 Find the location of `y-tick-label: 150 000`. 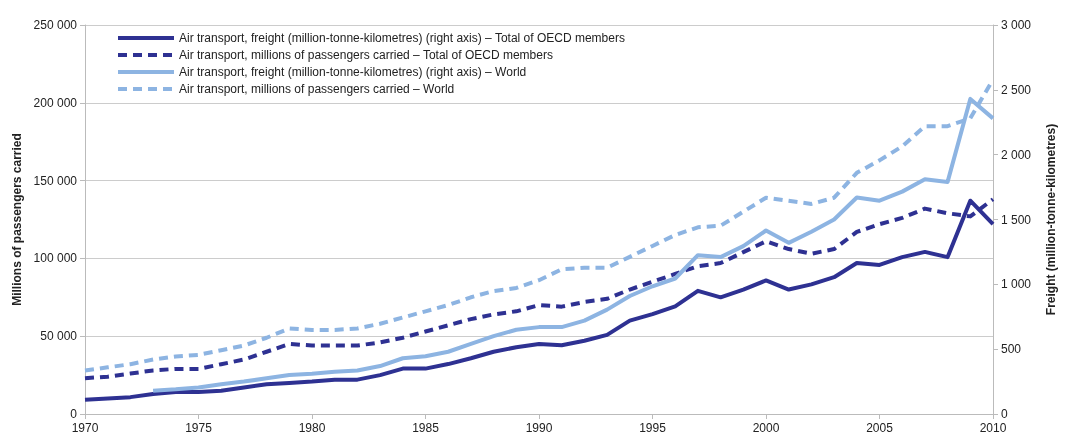

y-tick-label: 150 000 is located at coordinates (55, 180).